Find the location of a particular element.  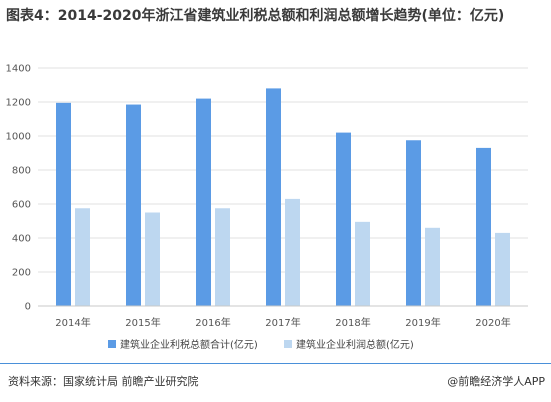

footer: 资料来源：国家统计局 前瞻产业研究院 @前瞻经济学人APP is located at coordinates (275, 380).